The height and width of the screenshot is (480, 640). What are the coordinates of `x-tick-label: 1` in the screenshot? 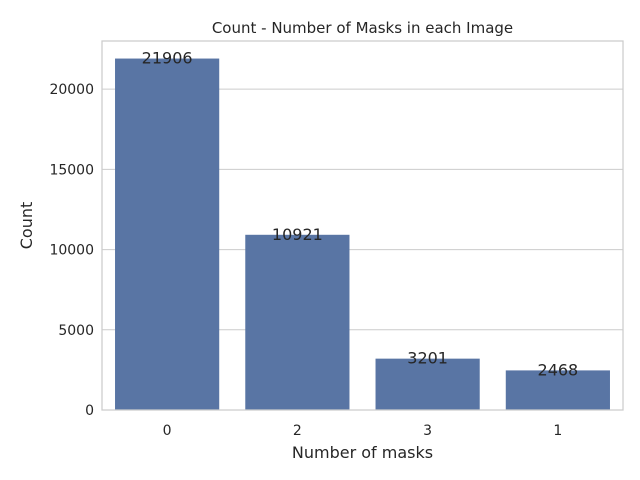 It's located at (557, 431).